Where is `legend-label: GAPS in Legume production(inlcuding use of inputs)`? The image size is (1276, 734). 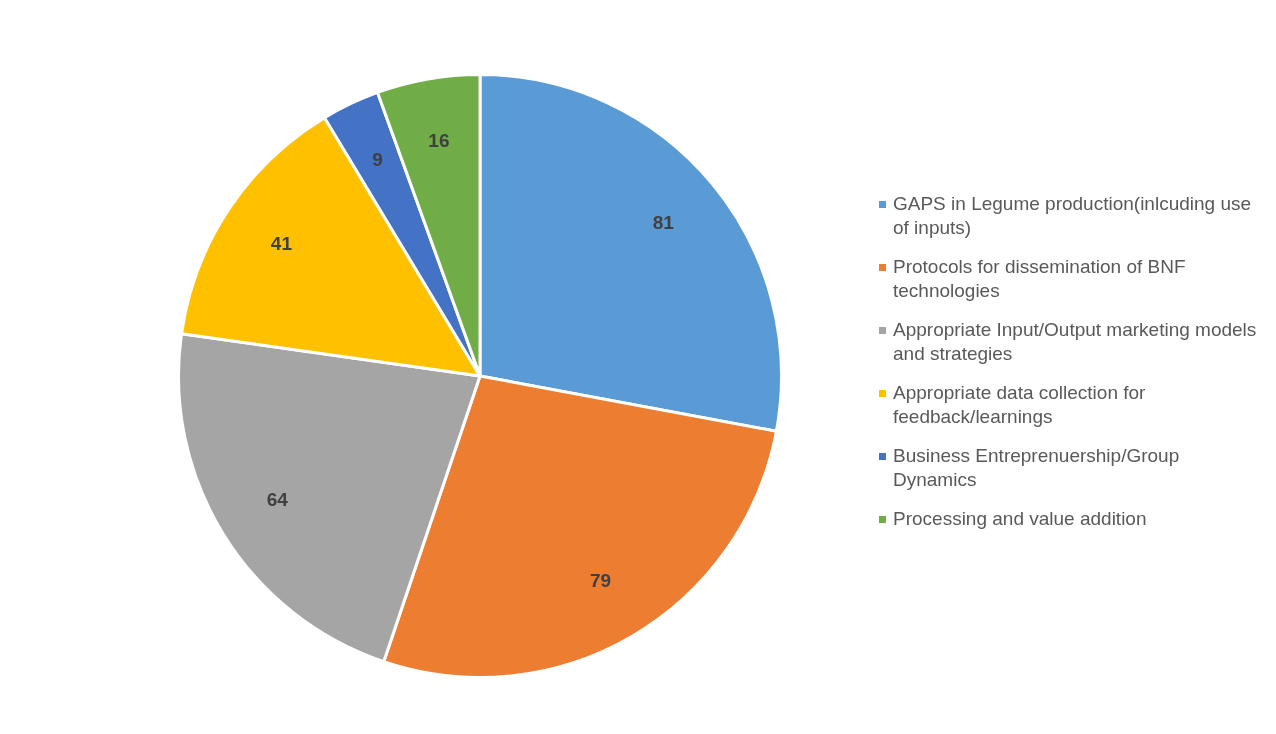 legend-label: GAPS in Legume production(inlcuding use of inputs) is located at coordinates (1072, 215).